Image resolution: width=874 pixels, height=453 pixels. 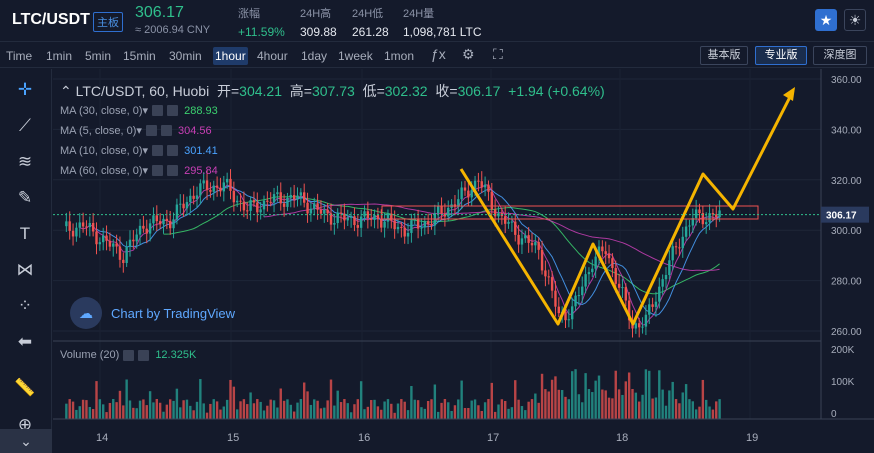 What do you see at coordinates (185, 56) in the screenshot?
I see `interval-30min: 30min` at bounding box center [185, 56].